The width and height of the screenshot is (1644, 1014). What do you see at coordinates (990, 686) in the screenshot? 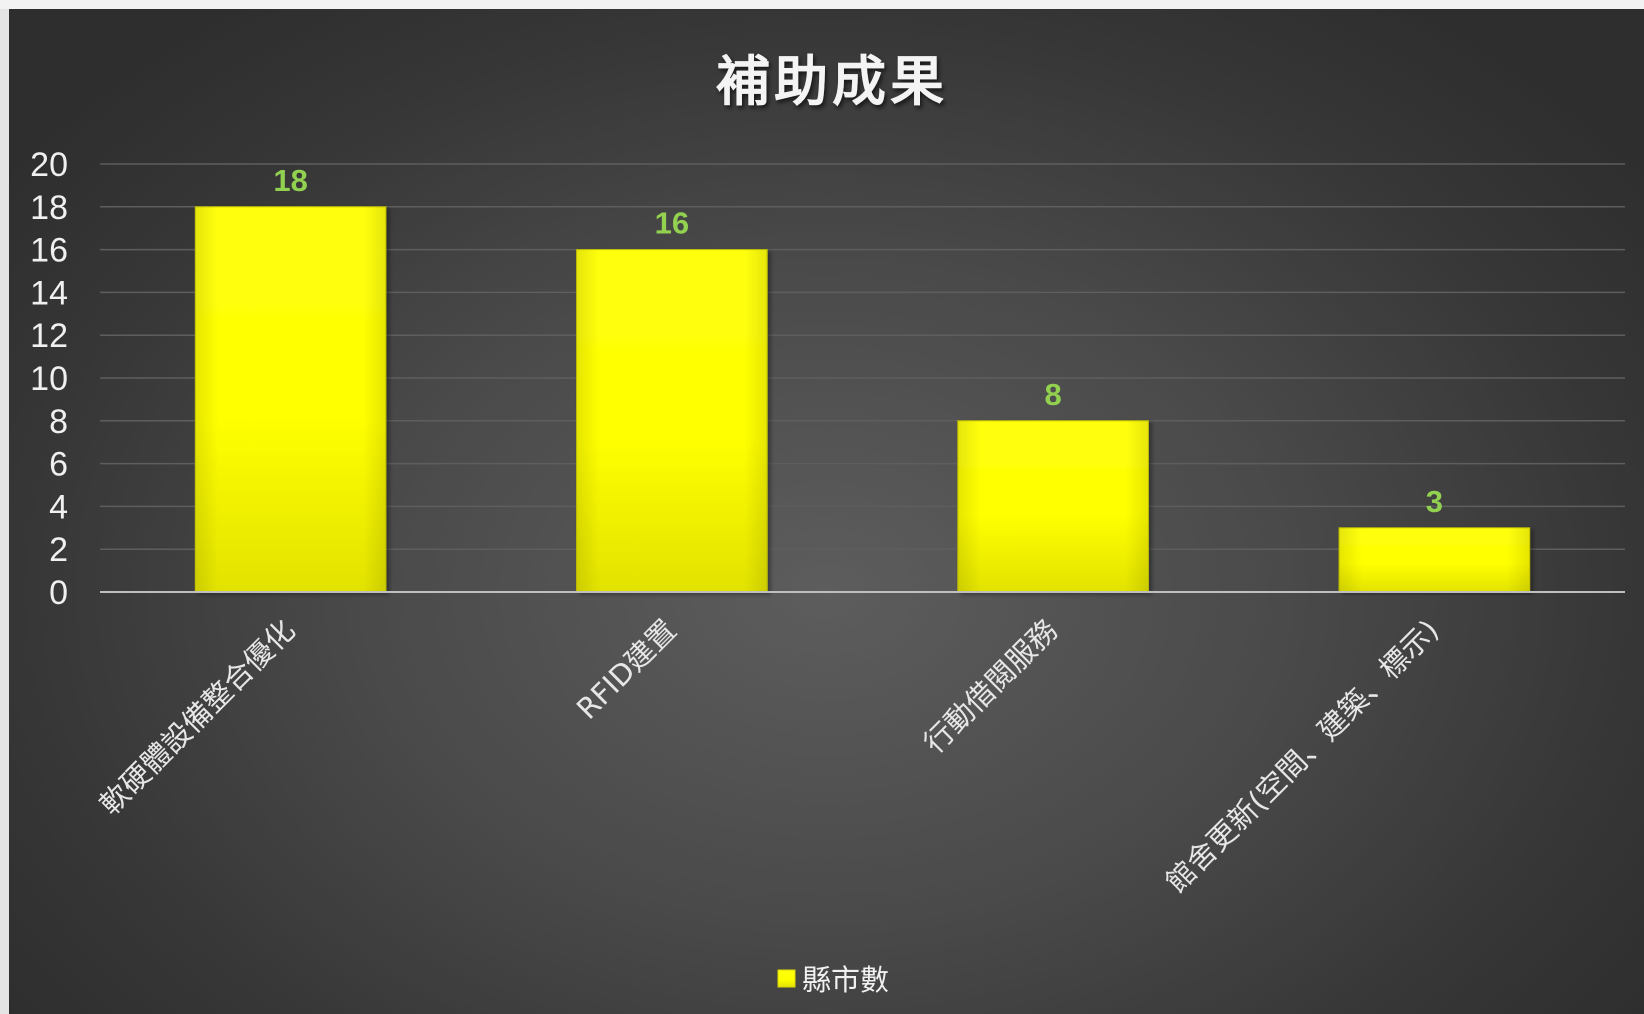
I see `category-label: 行動借閱服務` at bounding box center [990, 686].